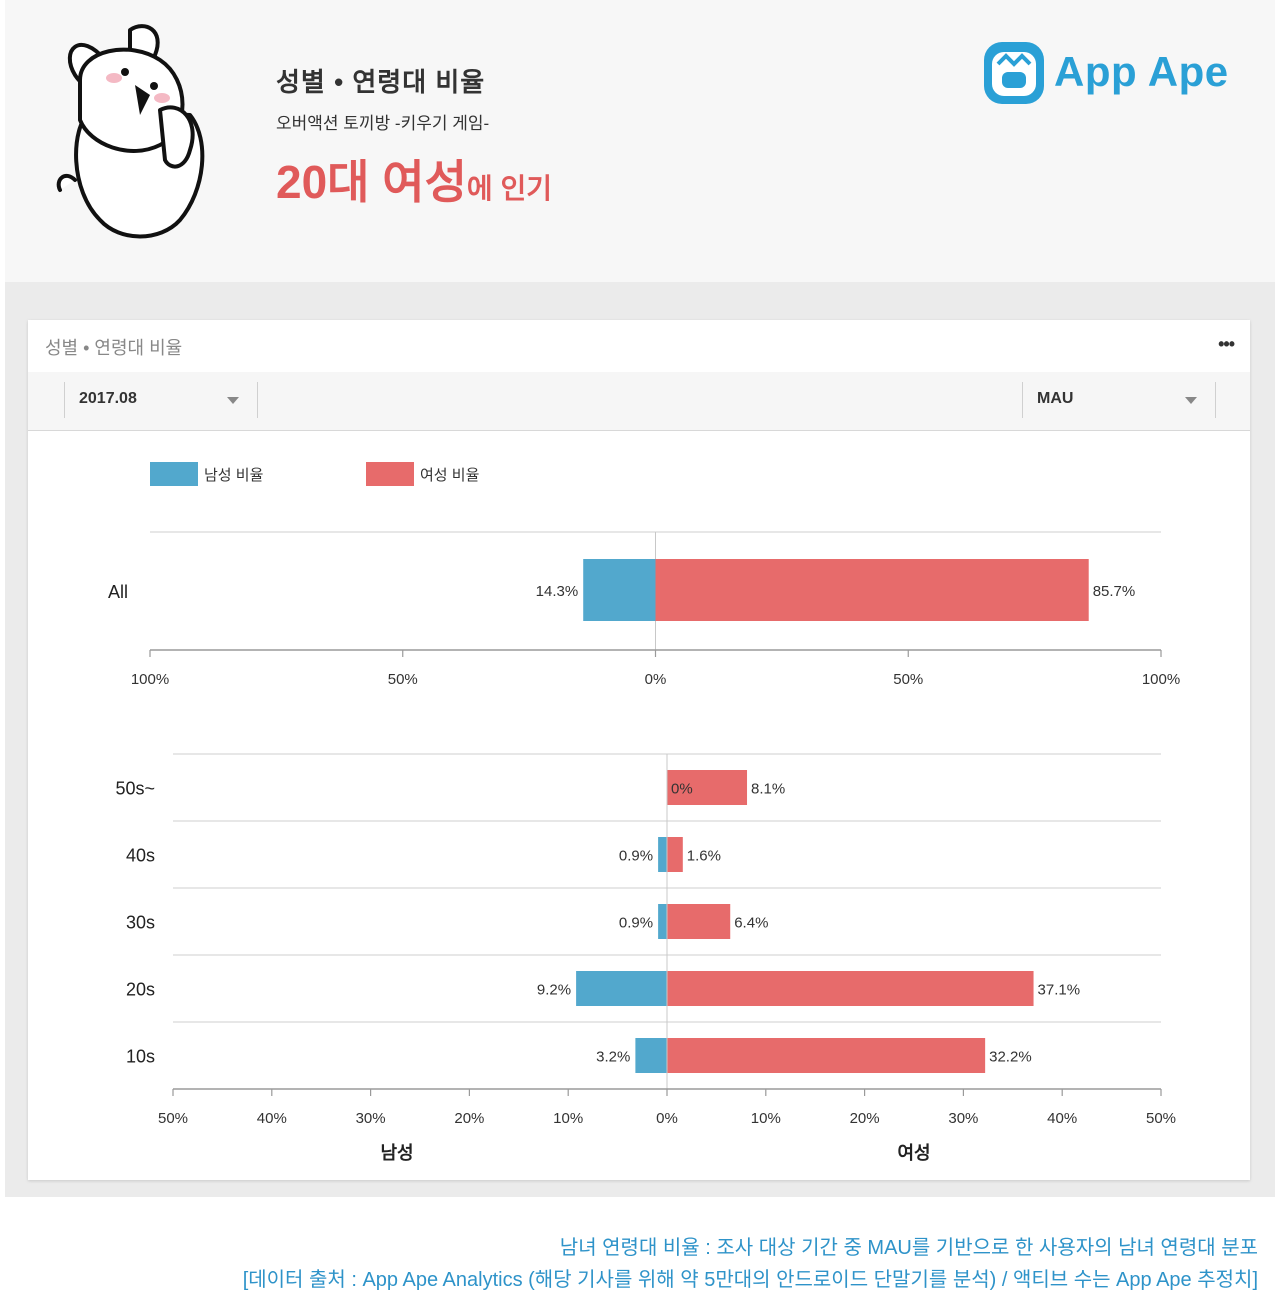 The width and height of the screenshot is (1280, 1316). What do you see at coordinates (1226, 344) in the screenshot?
I see `more-options-icon: •••` at bounding box center [1226, 344].